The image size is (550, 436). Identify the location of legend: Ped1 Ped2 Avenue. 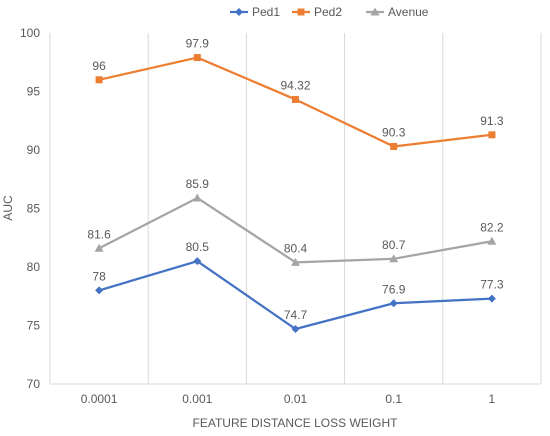
(329, 12).